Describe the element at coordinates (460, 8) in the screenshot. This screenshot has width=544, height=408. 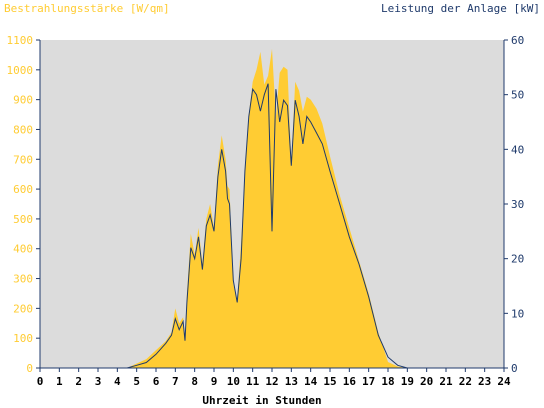
I see `right-axis-title: Leistung der Anlage [kW]` at that location.